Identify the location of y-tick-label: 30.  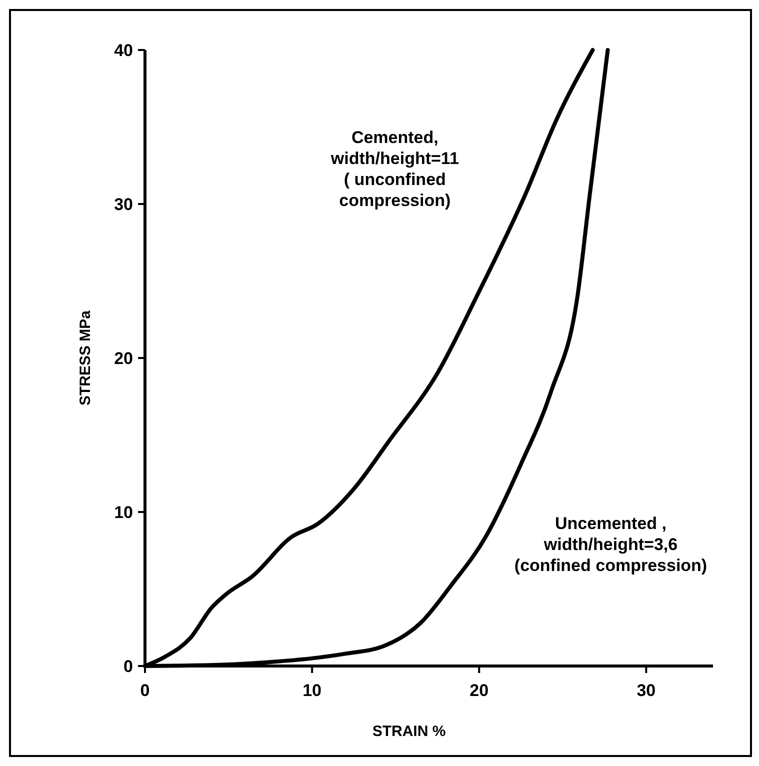
(123, 204).